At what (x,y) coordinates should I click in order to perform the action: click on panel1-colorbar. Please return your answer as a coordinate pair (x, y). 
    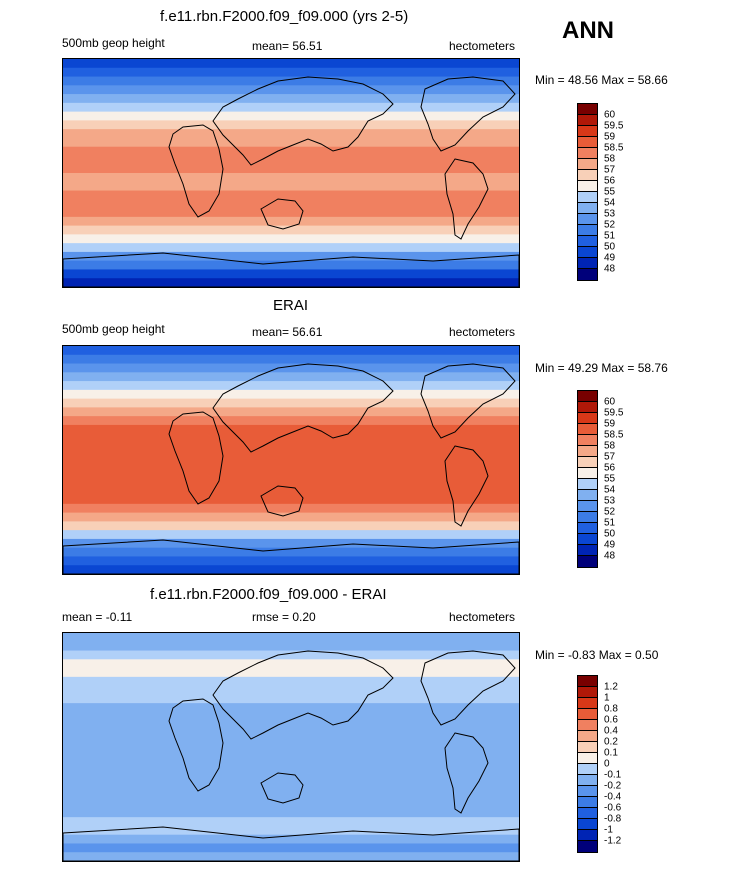
    Looking at the image, I should click on (587, 192).